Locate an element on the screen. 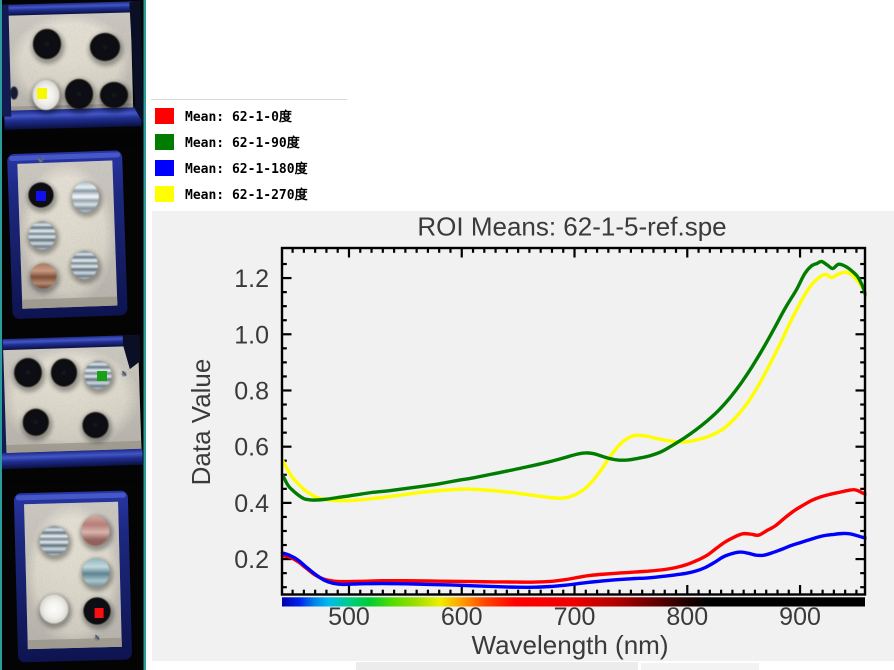 The image size is (894, 670). sample-disc-tealMetal is located at coordinates (96, 572).